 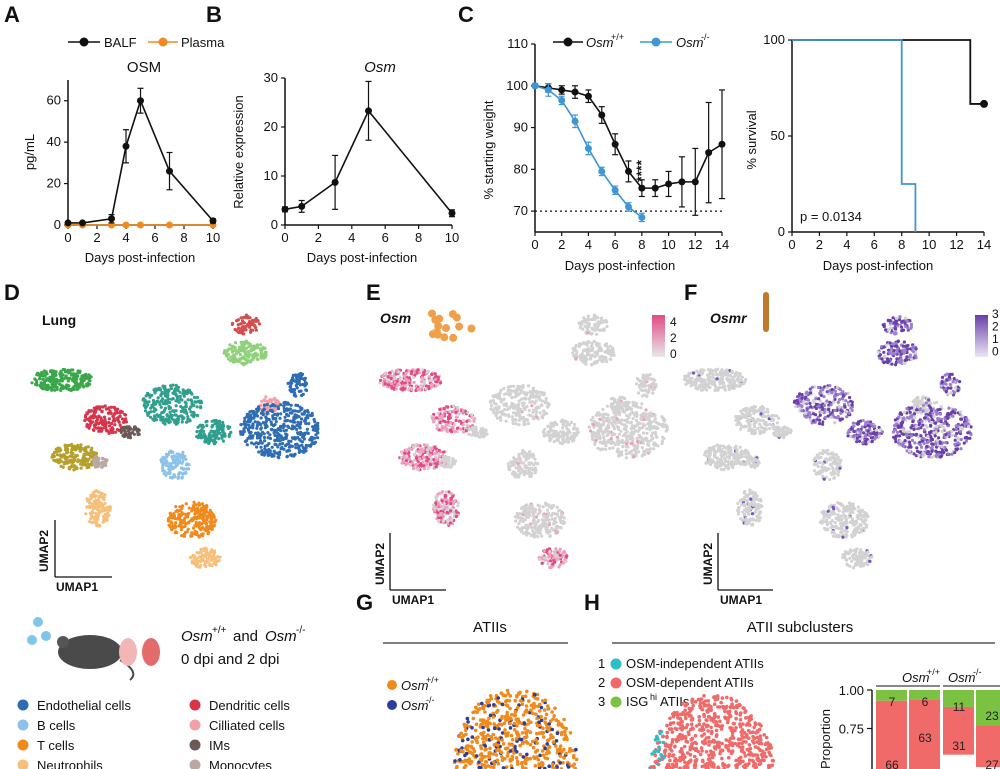 I want to click on weight-ko-point, so click(x=602, y=171).